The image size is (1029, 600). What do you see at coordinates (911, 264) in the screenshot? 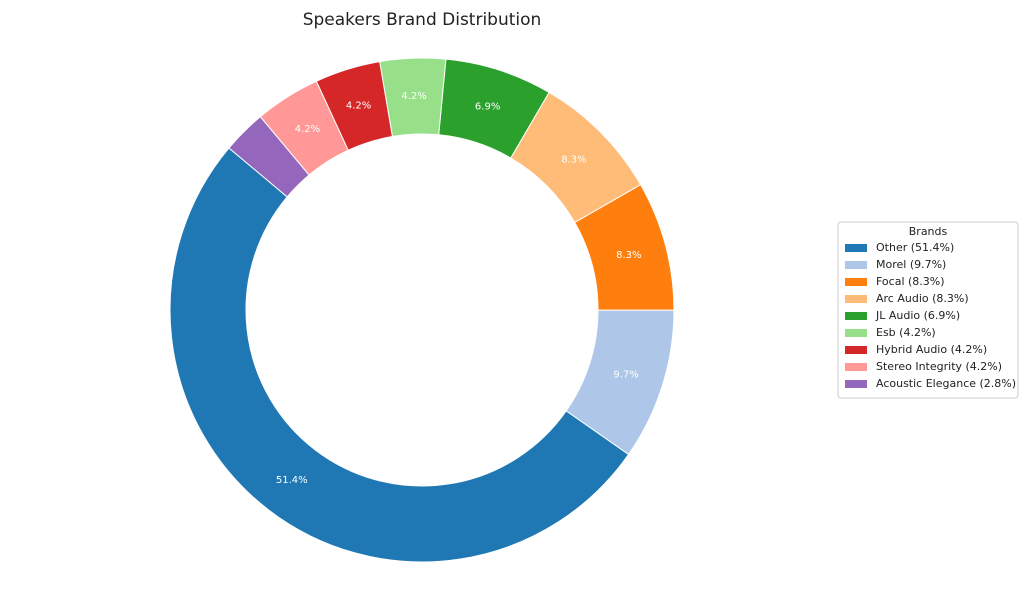
I see `legend-label: Morel (9.7%)` at bounding box center [911, 264].